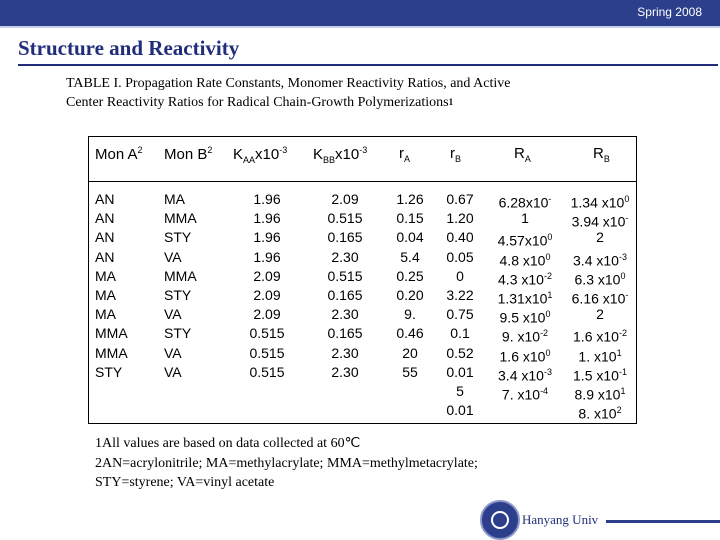 The height and width of the screenshot is (540, 720). I want to click on col-RB-cell: 1.34 x100, so click(600, 202).